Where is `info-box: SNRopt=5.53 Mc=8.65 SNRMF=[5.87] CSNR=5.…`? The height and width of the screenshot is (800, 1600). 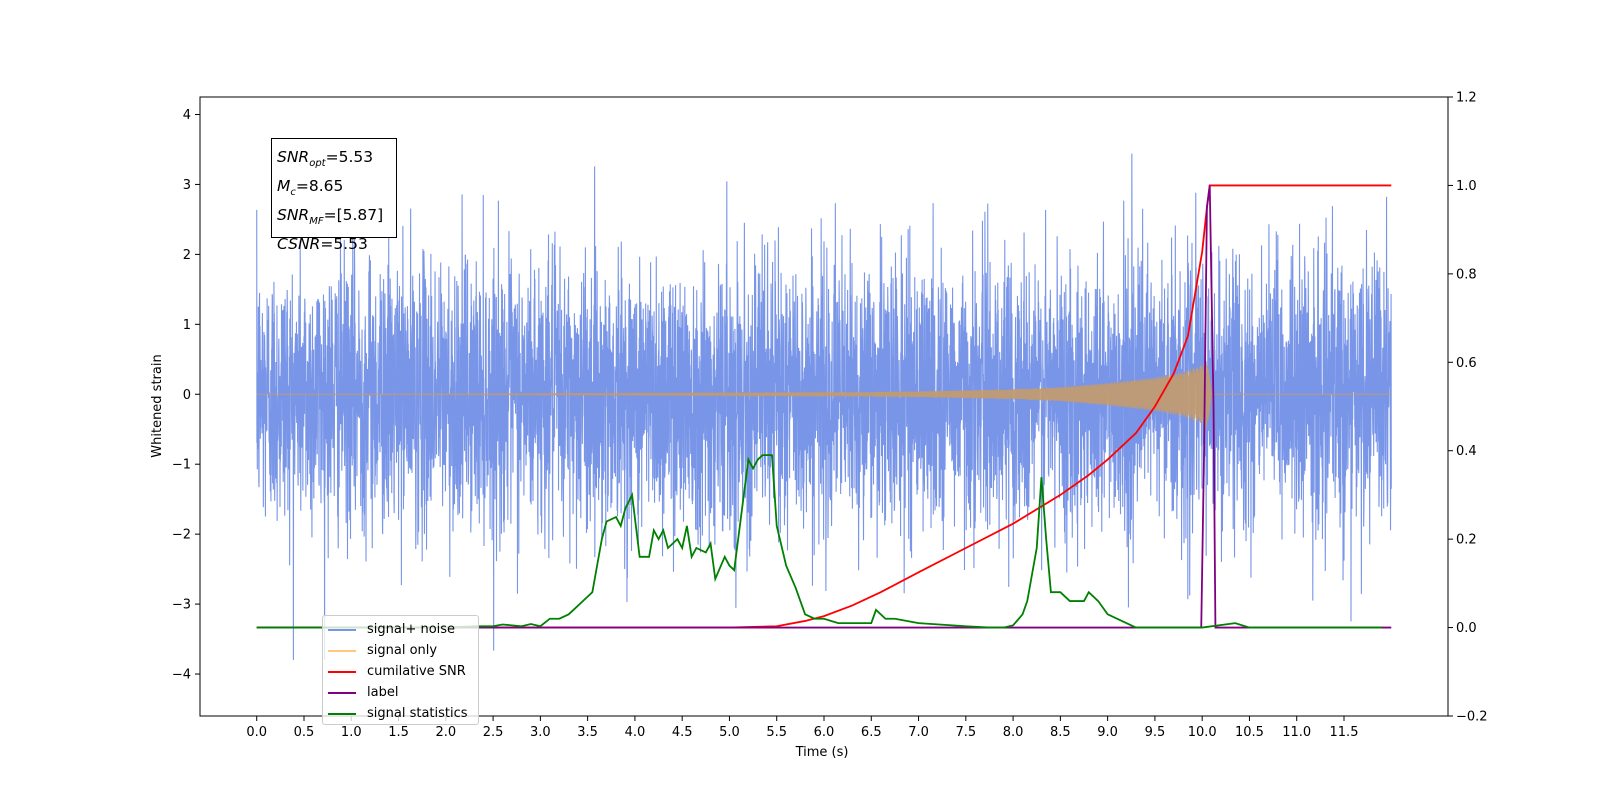 info-box: SNRopt=5.53 Mc=8.65 SNRMF=[5.87] CSNR=5.… is located at coordinates (334, 195).